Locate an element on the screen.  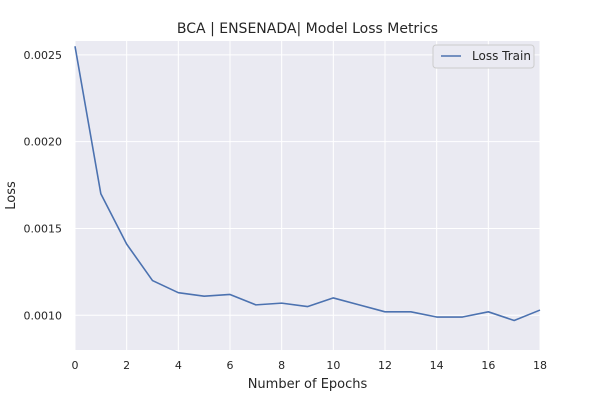
chart-title: BCA | ENSENADA| Model Loss Metrics is located at coordinates (307, 29).